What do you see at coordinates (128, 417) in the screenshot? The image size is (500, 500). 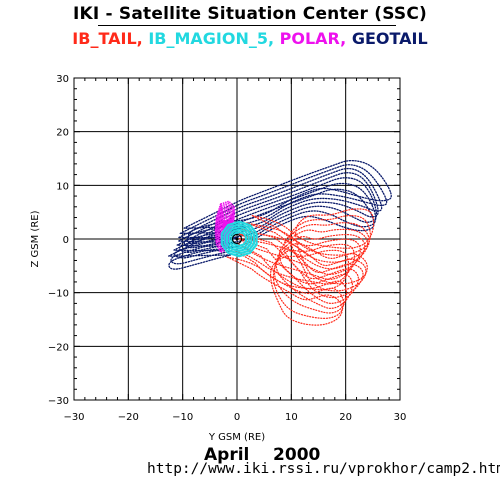 I see `x-tick-label: −20` at bounding box center [128, 417].